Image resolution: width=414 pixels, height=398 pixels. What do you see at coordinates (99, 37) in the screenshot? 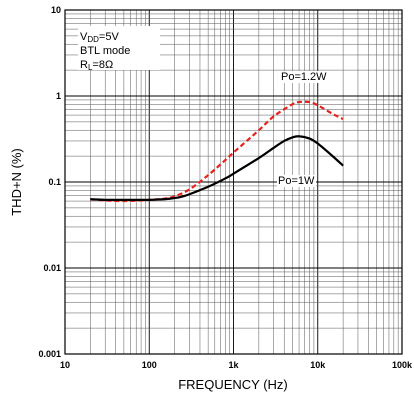
I see `condition-line: VDD=5V` at bounding box center [99, 37].